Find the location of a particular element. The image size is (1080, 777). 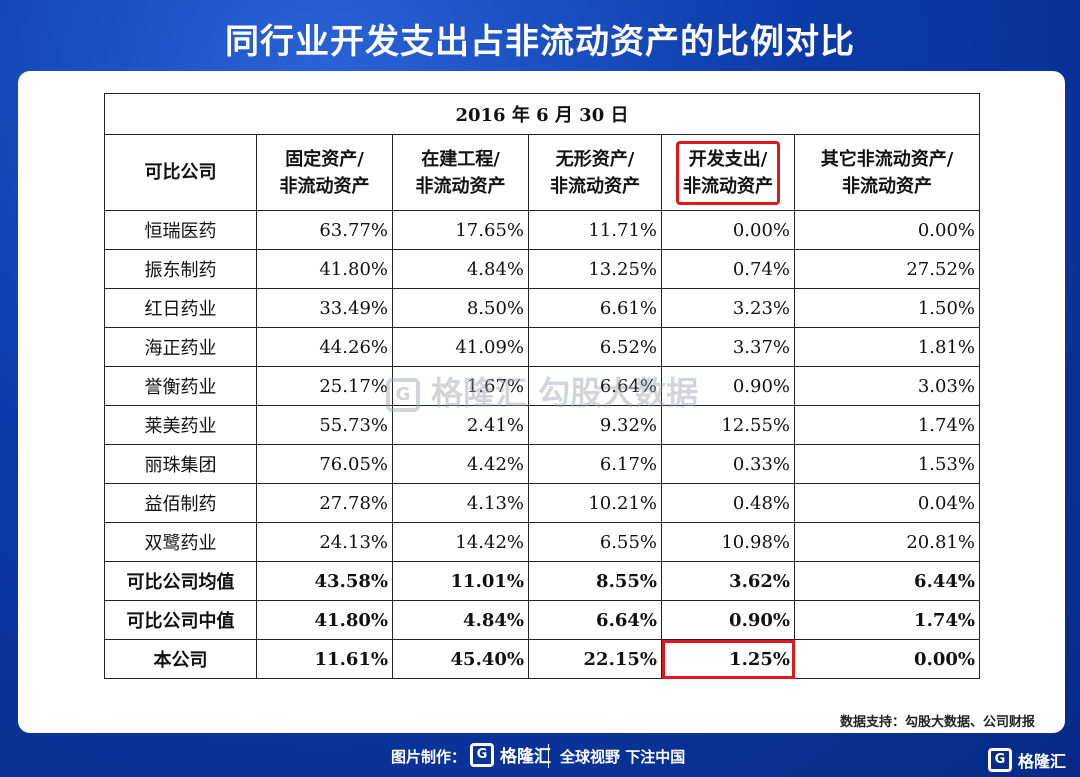

ratio-cell: 6.52% is located at coordinates (595, 347).